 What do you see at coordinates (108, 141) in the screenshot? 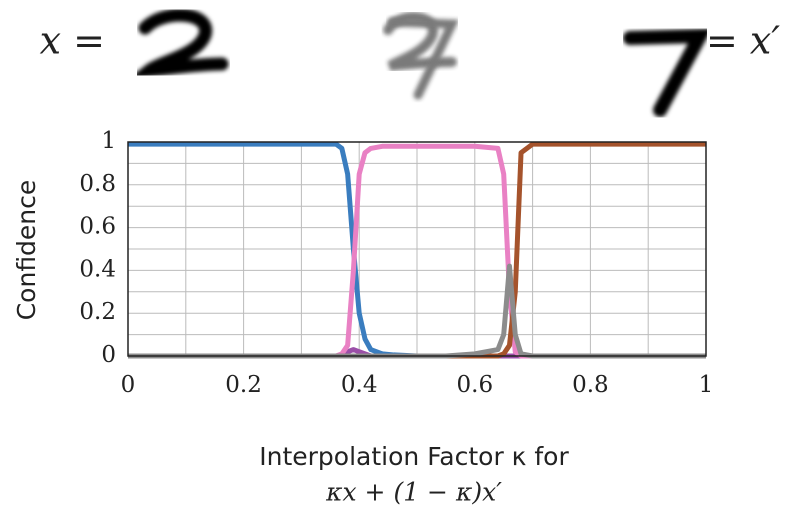
I see `y-tick-label: 1` at bounding box center [108, 141].